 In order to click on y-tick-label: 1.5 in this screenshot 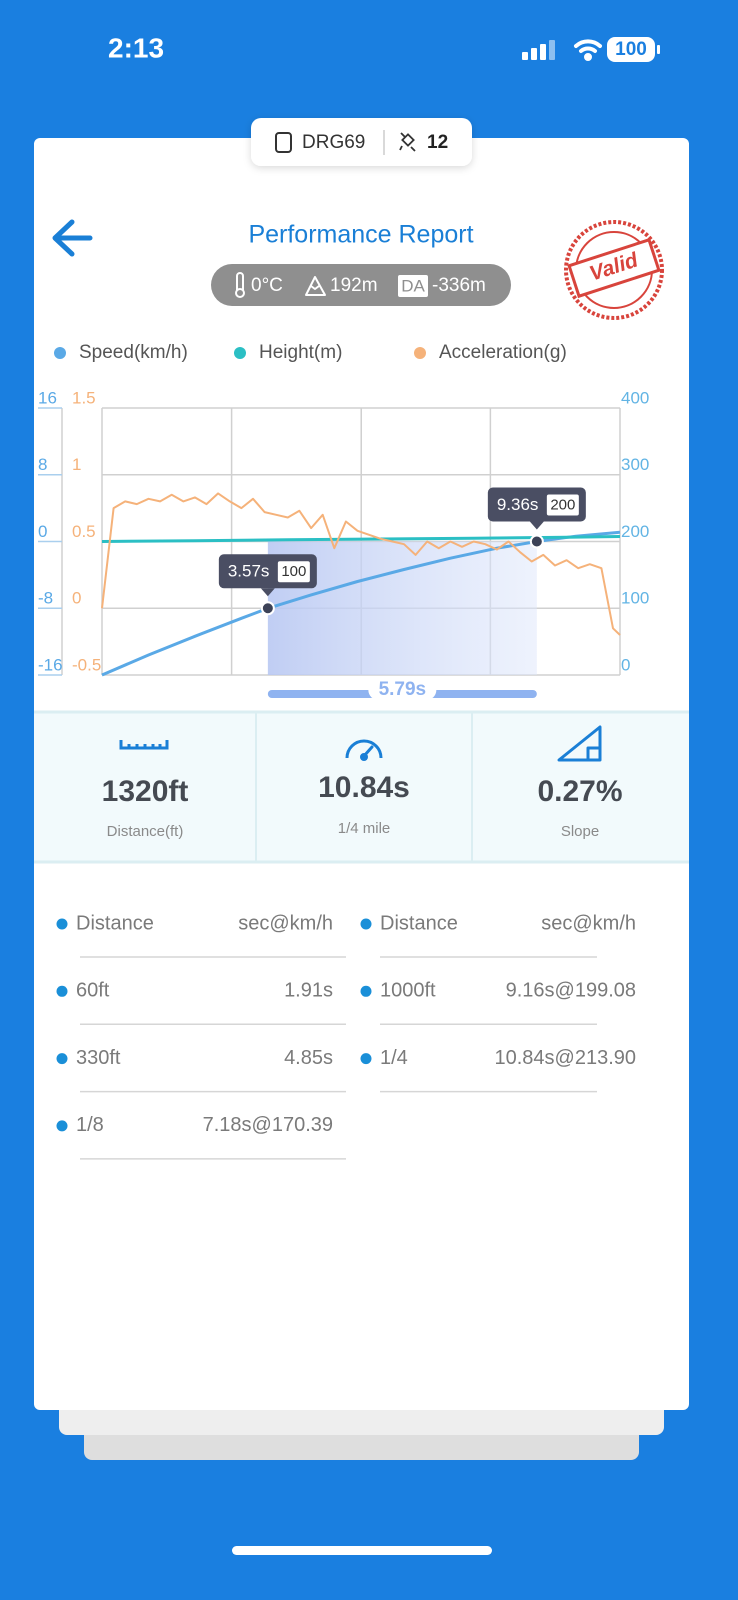, I will do `click(84, 397)`.